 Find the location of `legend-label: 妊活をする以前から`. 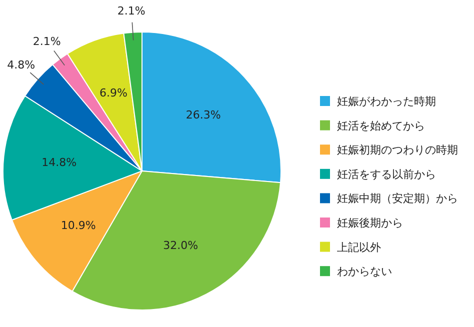

legend-label: 妊活をする以前から is located at coordinates (386, 174).